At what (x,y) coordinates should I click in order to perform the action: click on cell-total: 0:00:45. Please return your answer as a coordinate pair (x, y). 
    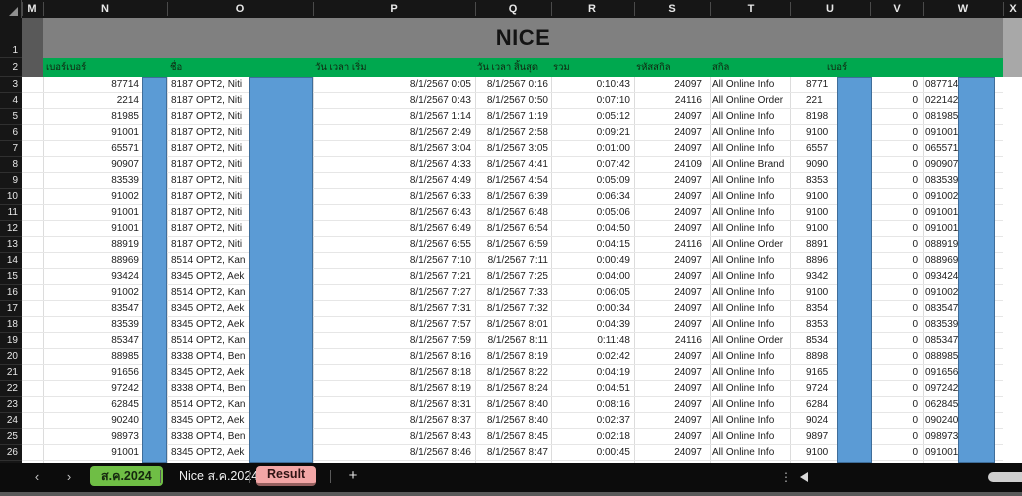
    Looking at the image, I should click on (613, 452).